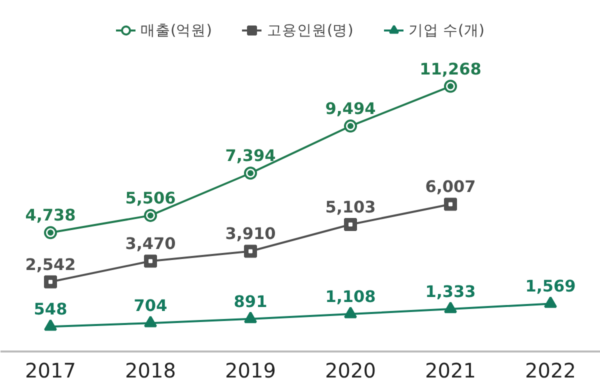  I want to click on data-label: 4,738, so click(50, 215).